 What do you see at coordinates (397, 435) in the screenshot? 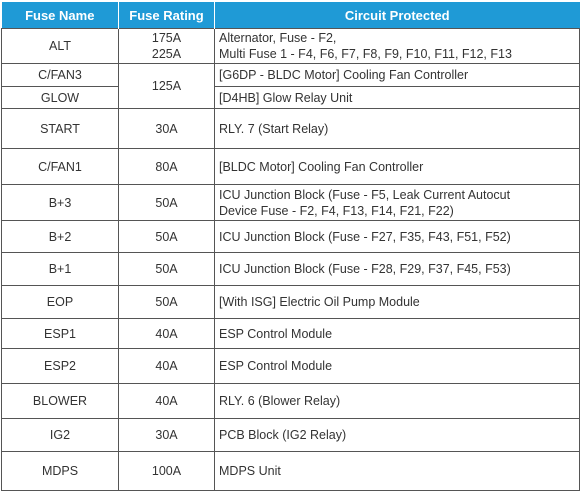
I see `circuit-protected: PCB Block (IG2 Relay)` at bounding box center [397, 435].